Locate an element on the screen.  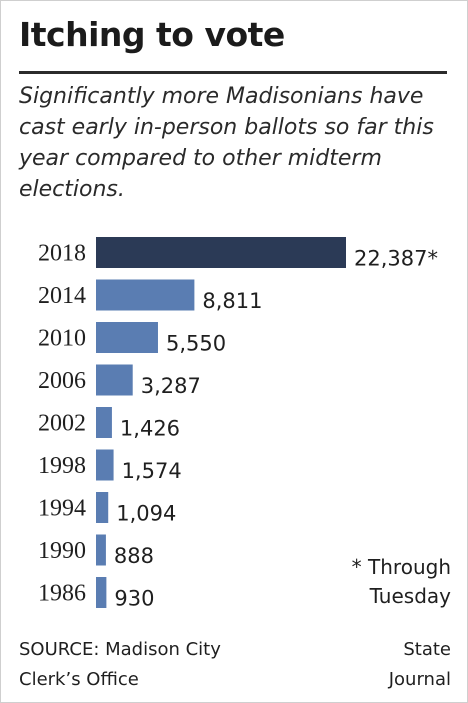
chart-title: Itching to vote is located at coordinates (152, 34).